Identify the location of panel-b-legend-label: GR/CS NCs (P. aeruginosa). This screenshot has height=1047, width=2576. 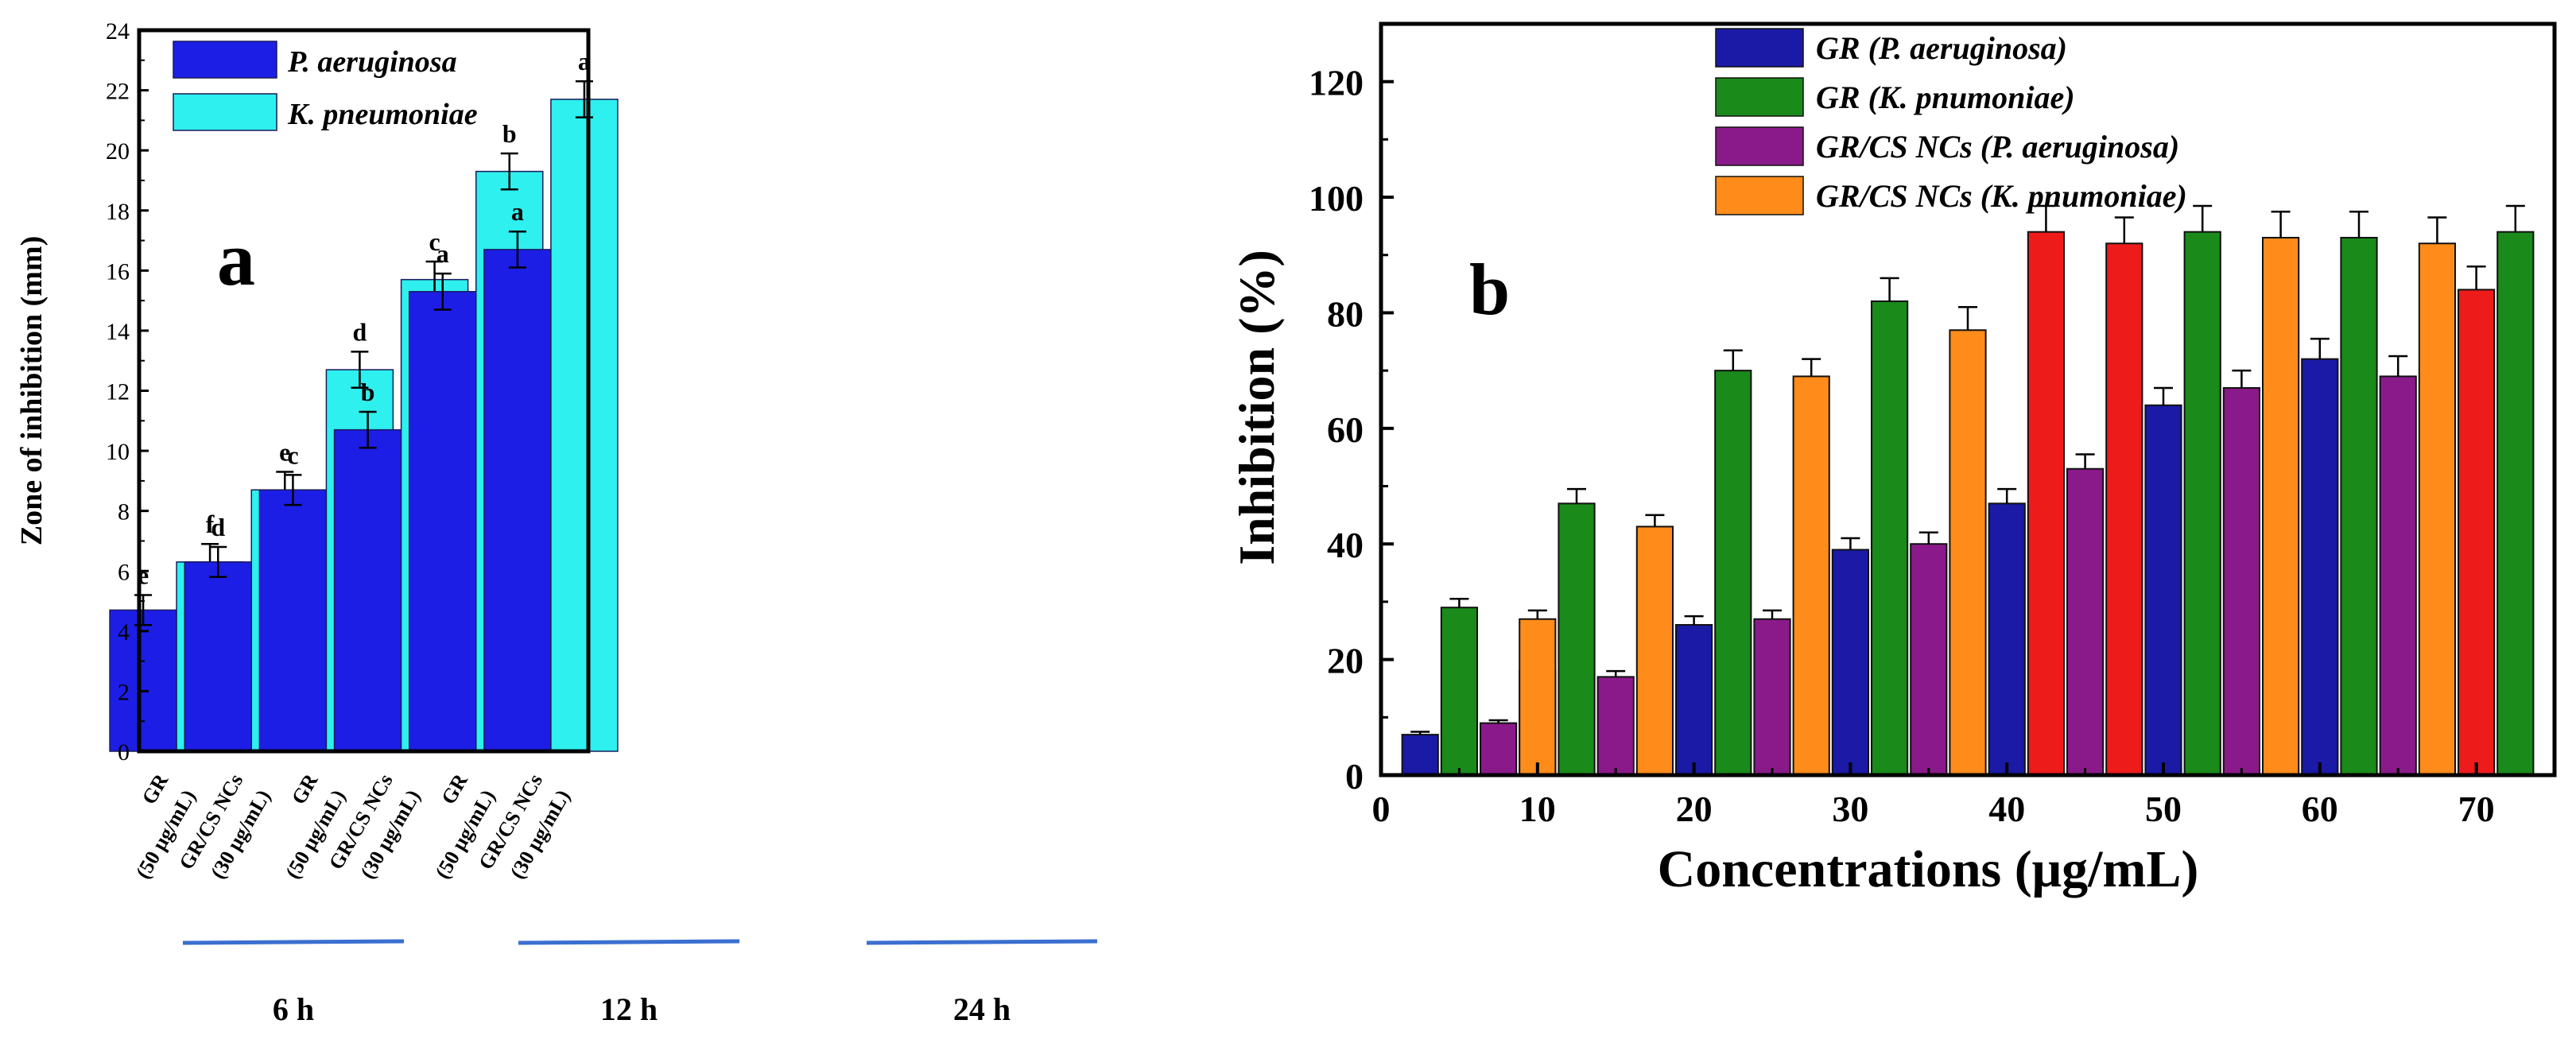
(1998, 147).